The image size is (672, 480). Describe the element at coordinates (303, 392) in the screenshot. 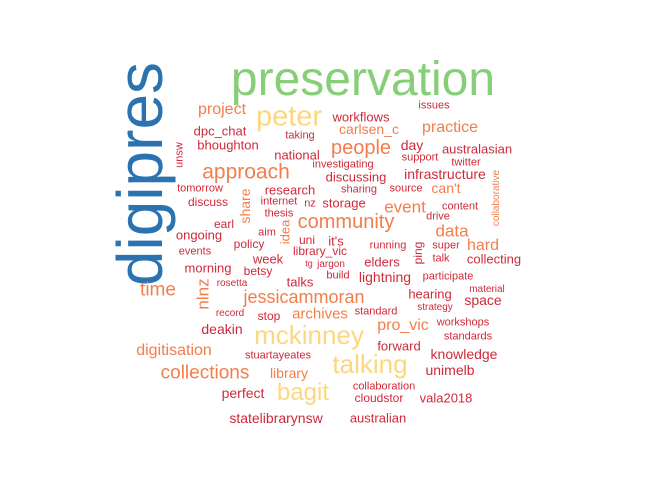

I see `word-bagit: bagit` at that location.